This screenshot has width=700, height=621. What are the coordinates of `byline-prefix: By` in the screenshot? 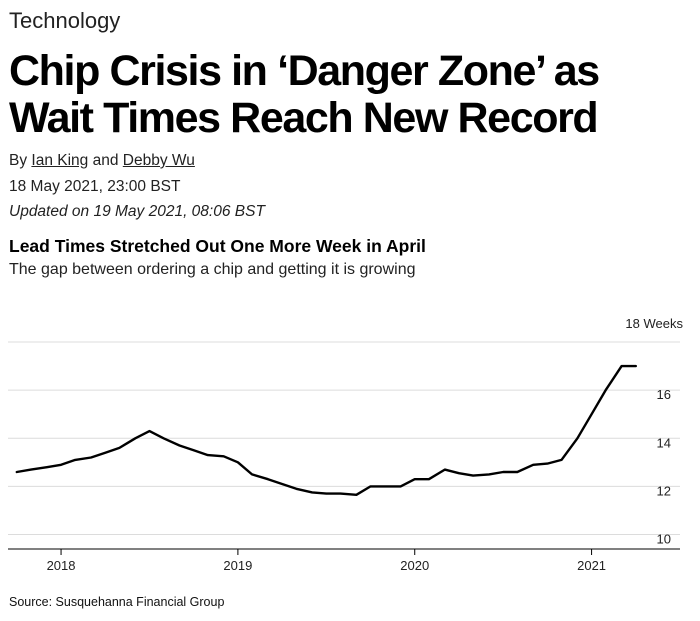 It's located at (18, 160).